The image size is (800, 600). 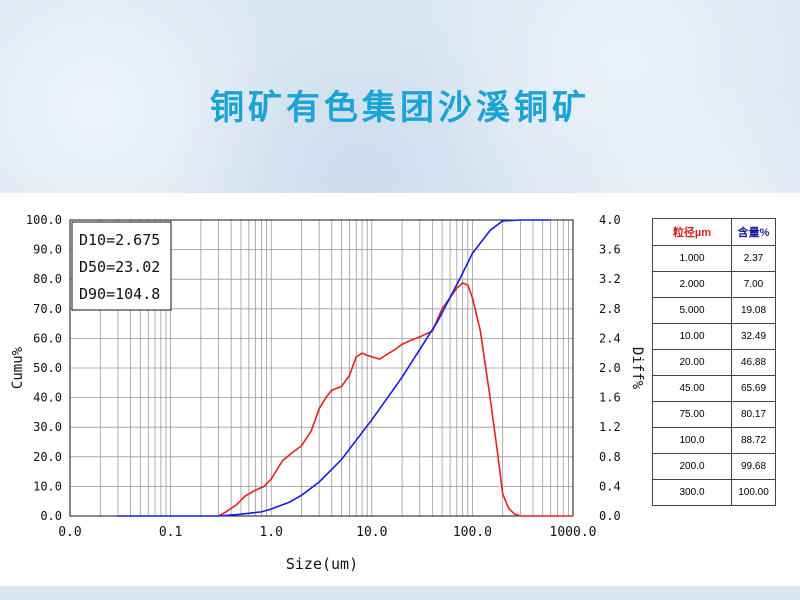 I want to click on table-row: 20.00 46.88, so click(x=714, y=362).